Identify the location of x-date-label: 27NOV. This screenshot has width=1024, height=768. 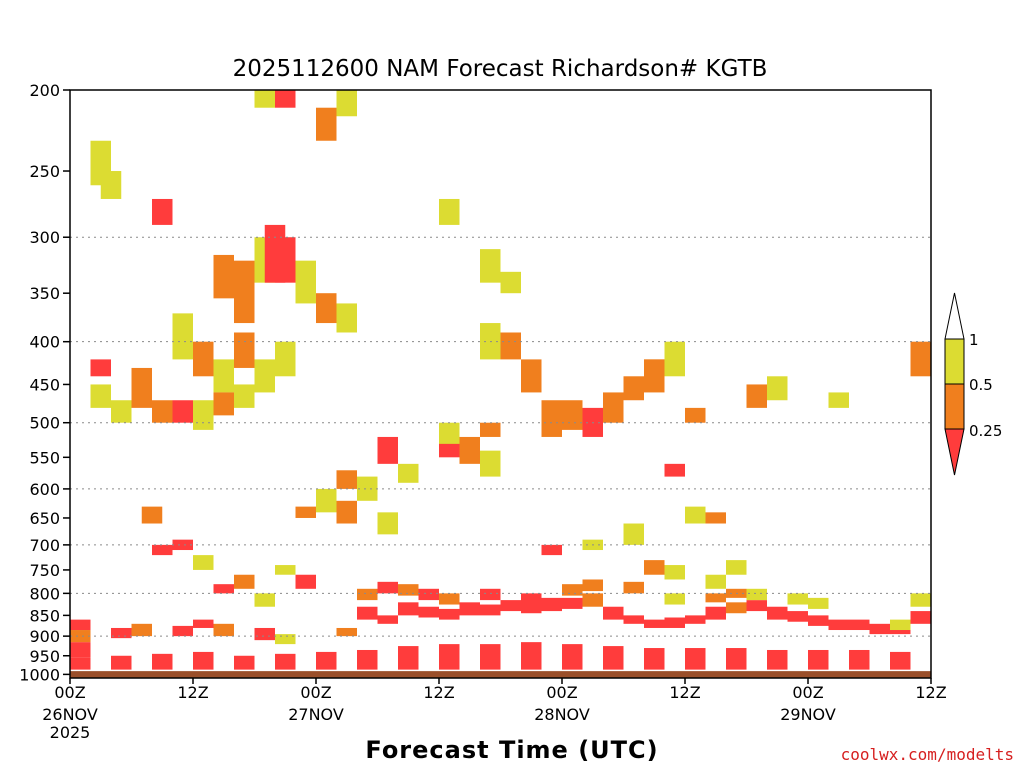
(316, 714).